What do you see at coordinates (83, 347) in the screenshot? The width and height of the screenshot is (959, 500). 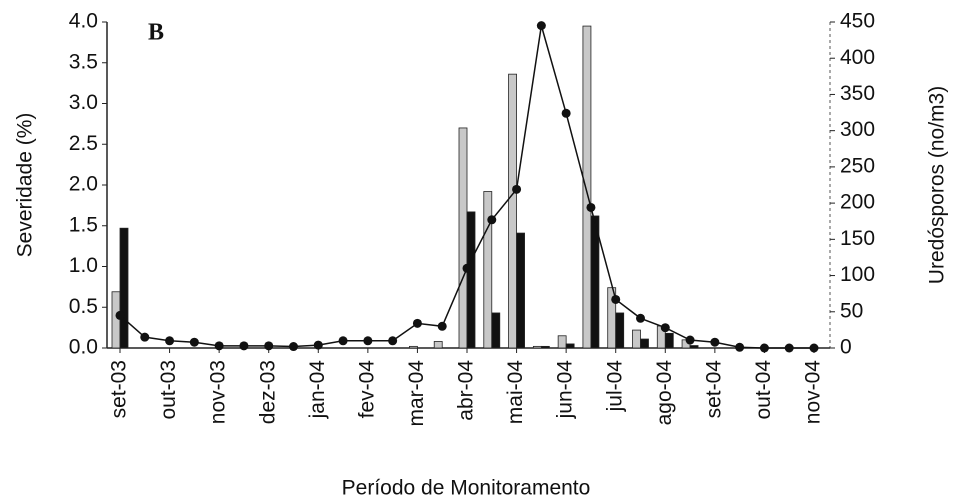 I see `y-tick-label: 0.0` at bounding box center [83, 347].